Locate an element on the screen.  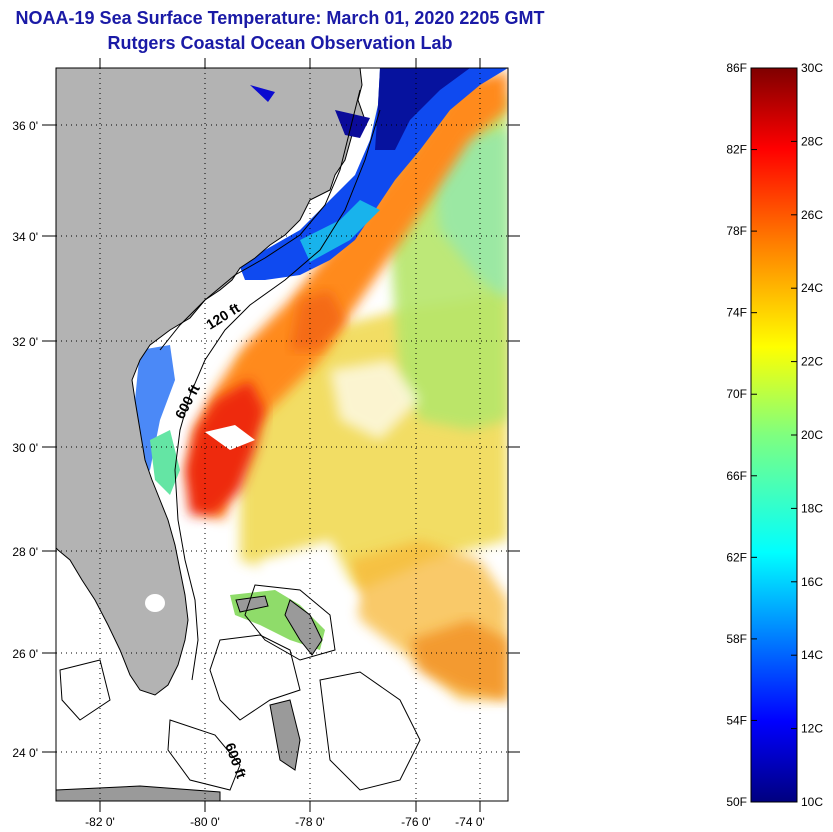
sst-southern-orange is located at coordinates (459, 660).